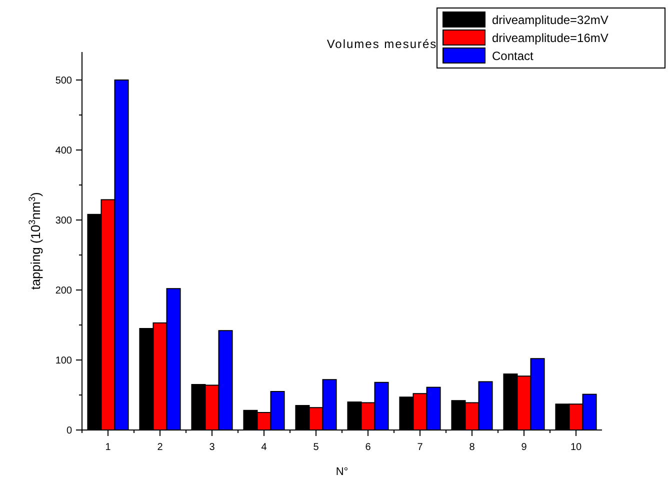  I want to click on x-tick-label: 5, so click(316, 447).